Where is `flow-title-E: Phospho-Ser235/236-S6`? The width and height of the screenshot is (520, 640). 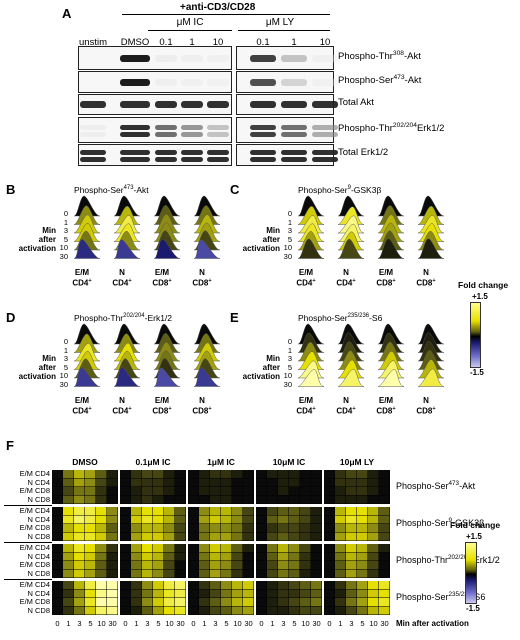 flow-title-E: Phospho-Ser235/236-S6 is located at coordinates (340, 318).